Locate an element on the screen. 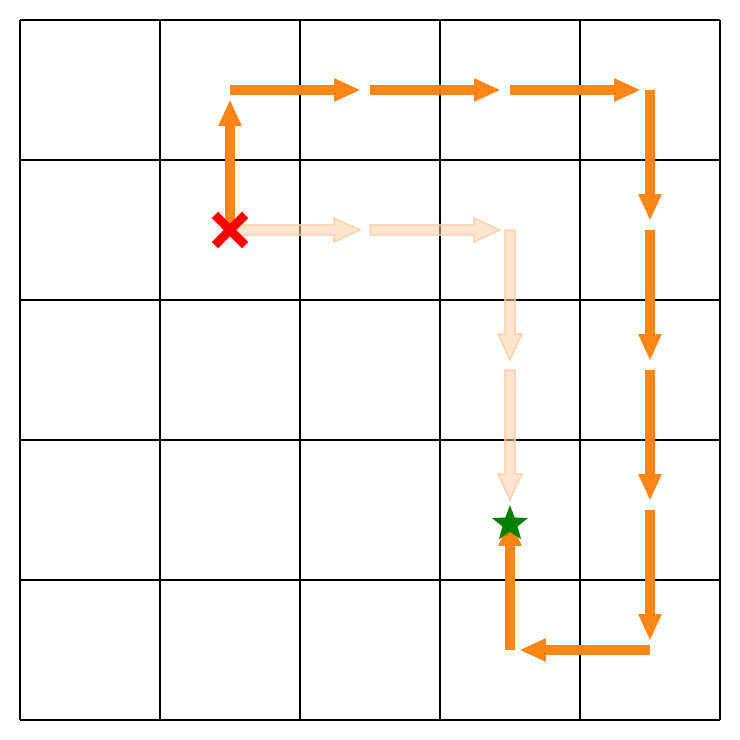 The height and width of the screenshot is (740, 740). start-x-cross-icon is located at coordinates (230, 230).